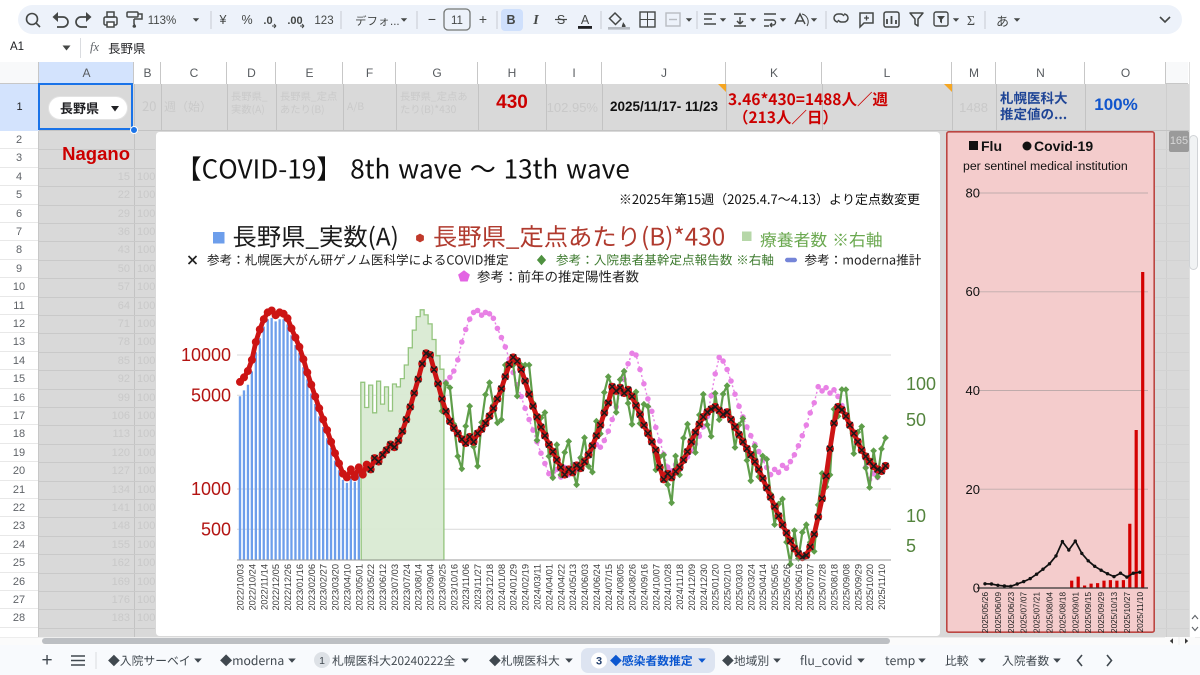  I want to click on svg-text: .00, so click(294, 21).